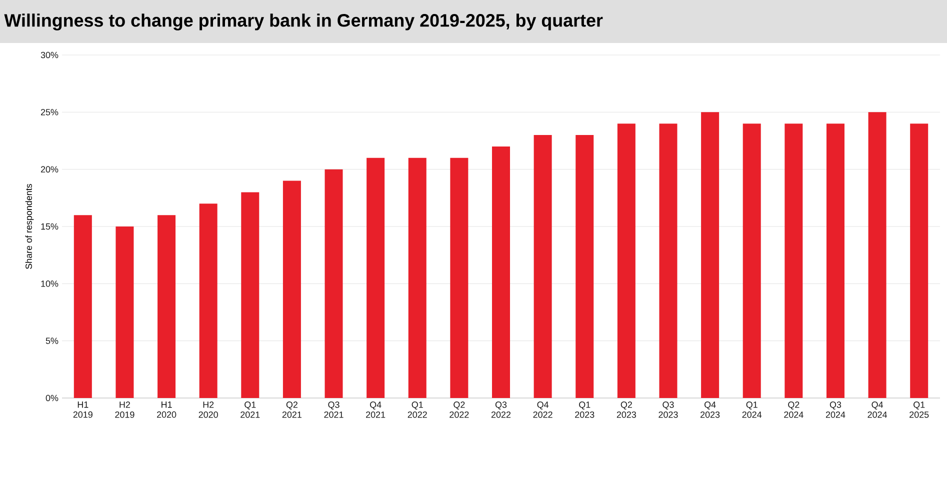 The width and height of the screenshot is (947, 482). Describe the element at coordinates (501, 410) in the screenshot. I see `x-tick-label: Q3 2022` at that location.